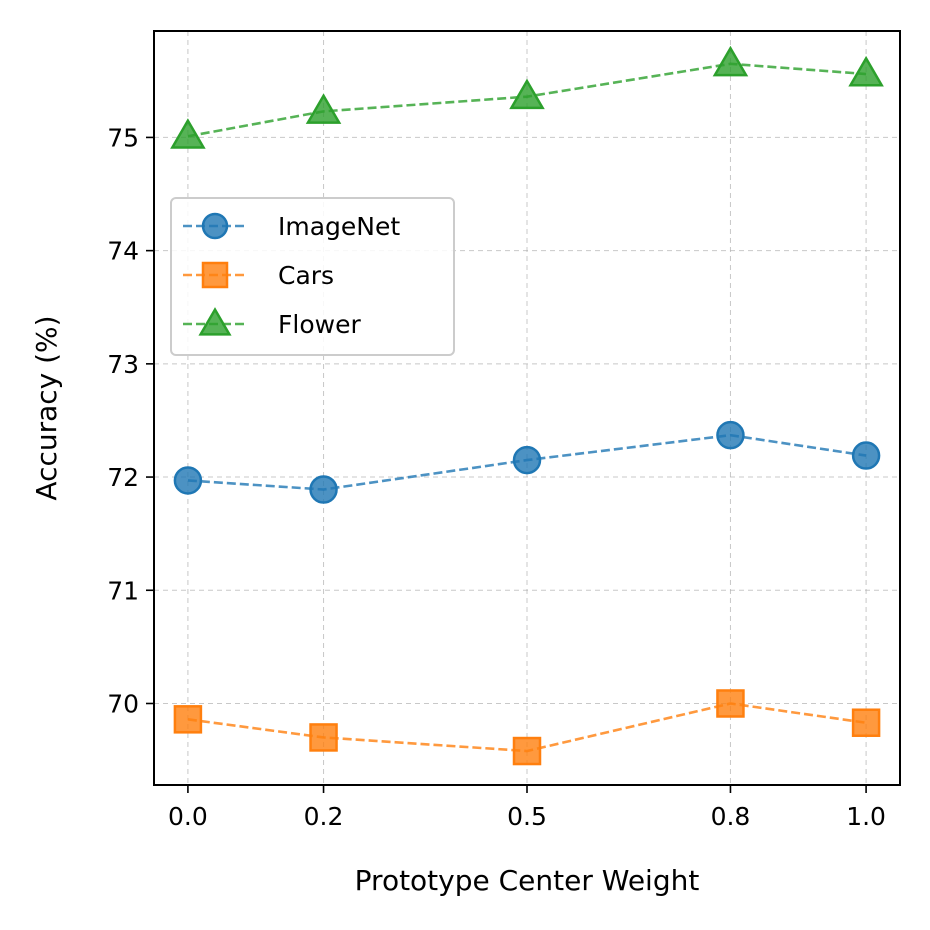 The image size is (930, 930). I want to click on legend-item-cars: Cars, so click(258, 275).